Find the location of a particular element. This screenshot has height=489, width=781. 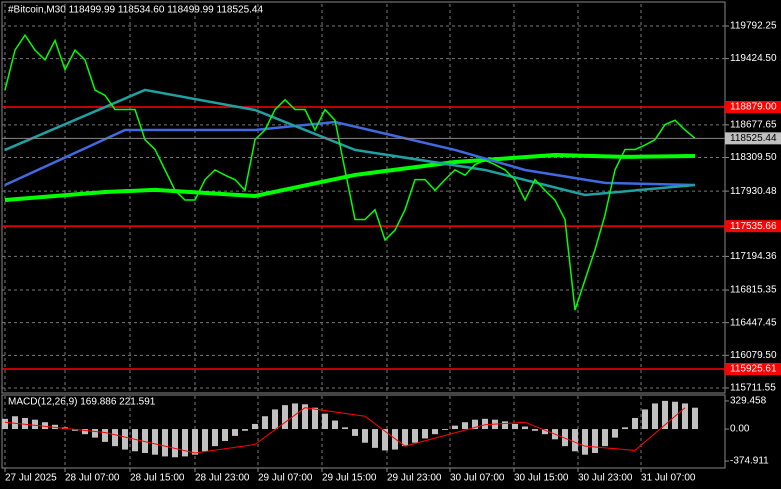

y-tick-label: 117930.48 is located at coordinates (753, 191).